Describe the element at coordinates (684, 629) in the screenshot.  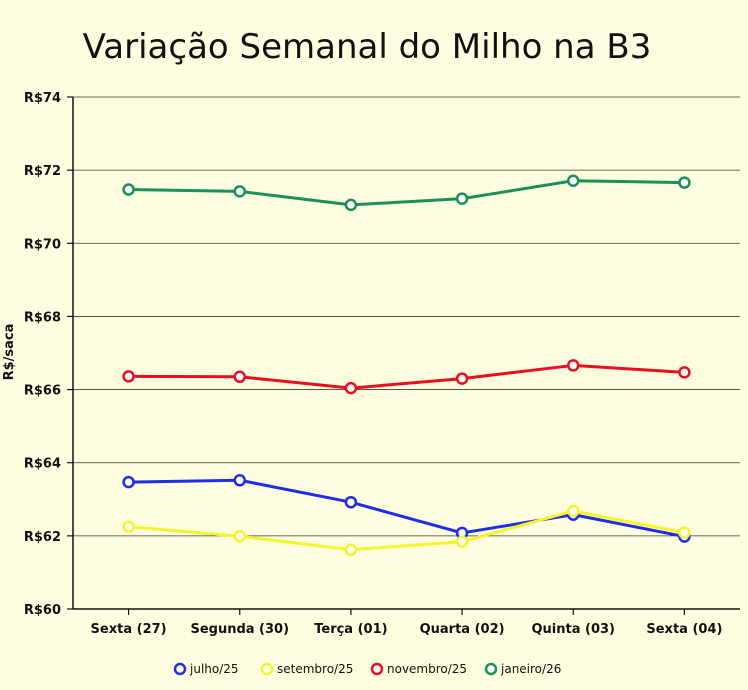
I see `x-tick-label: Sexta (04)` at that location.